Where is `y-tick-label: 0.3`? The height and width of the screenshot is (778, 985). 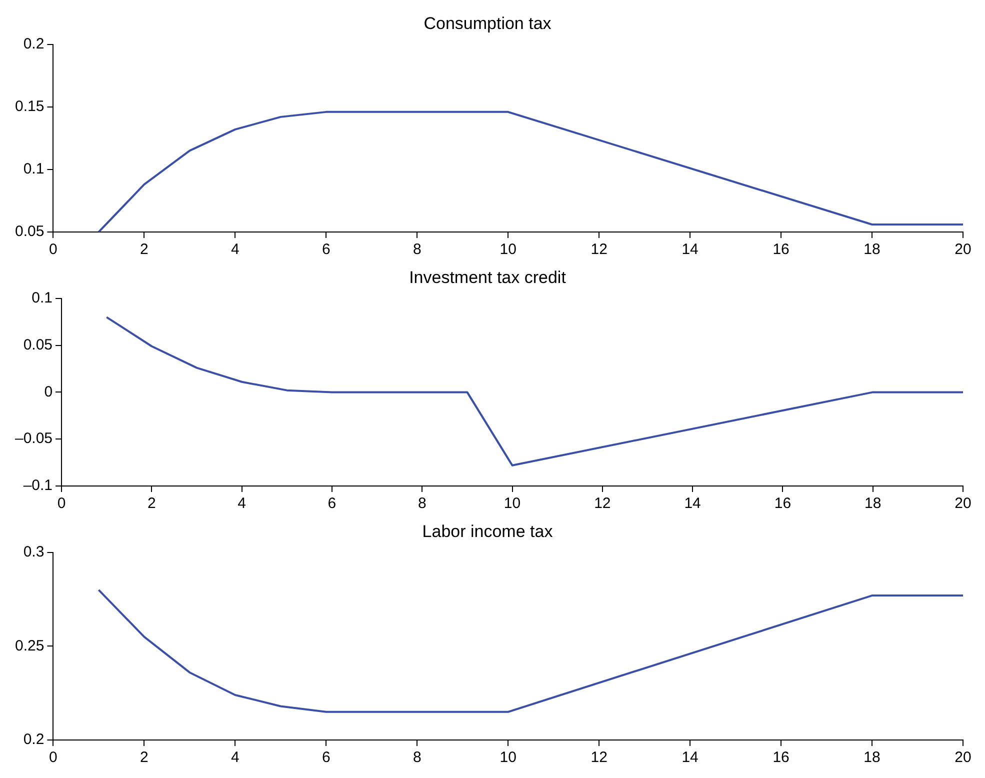
y-tick-label: 0.3 is located at coordinates (33, 552).